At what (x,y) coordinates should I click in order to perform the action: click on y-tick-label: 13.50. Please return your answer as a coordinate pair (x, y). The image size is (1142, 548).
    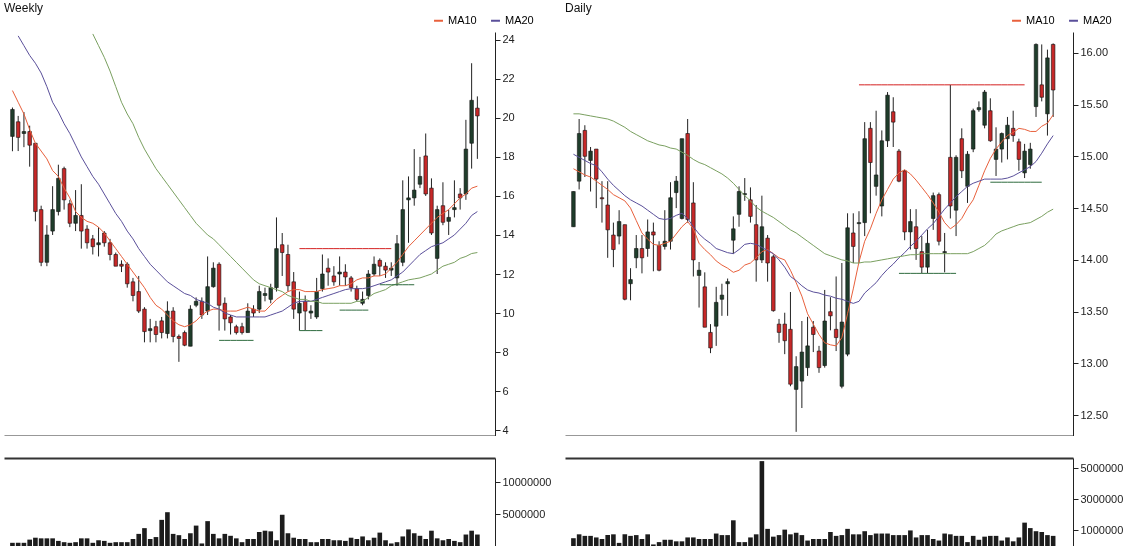
    Looking at the image, I should click on (1094, 311).